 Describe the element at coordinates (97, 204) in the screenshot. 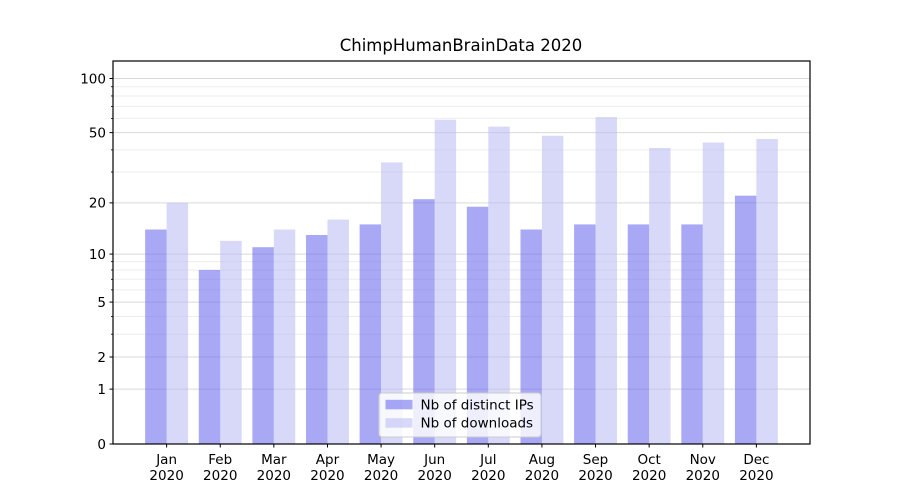

I see `y-tick-label: 20` at that location.